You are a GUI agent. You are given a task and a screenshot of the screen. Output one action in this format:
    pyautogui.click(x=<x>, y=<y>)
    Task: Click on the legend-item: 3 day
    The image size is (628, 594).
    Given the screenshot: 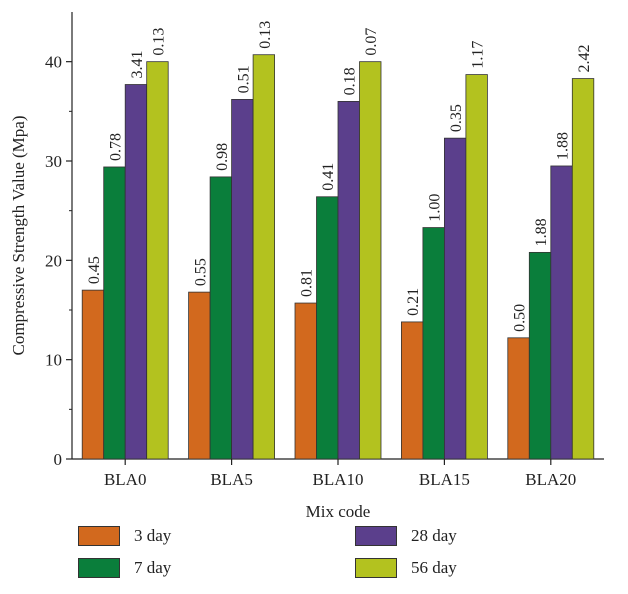 What is the action you would take?
    pyautogui.click(x=124, y=536)
    